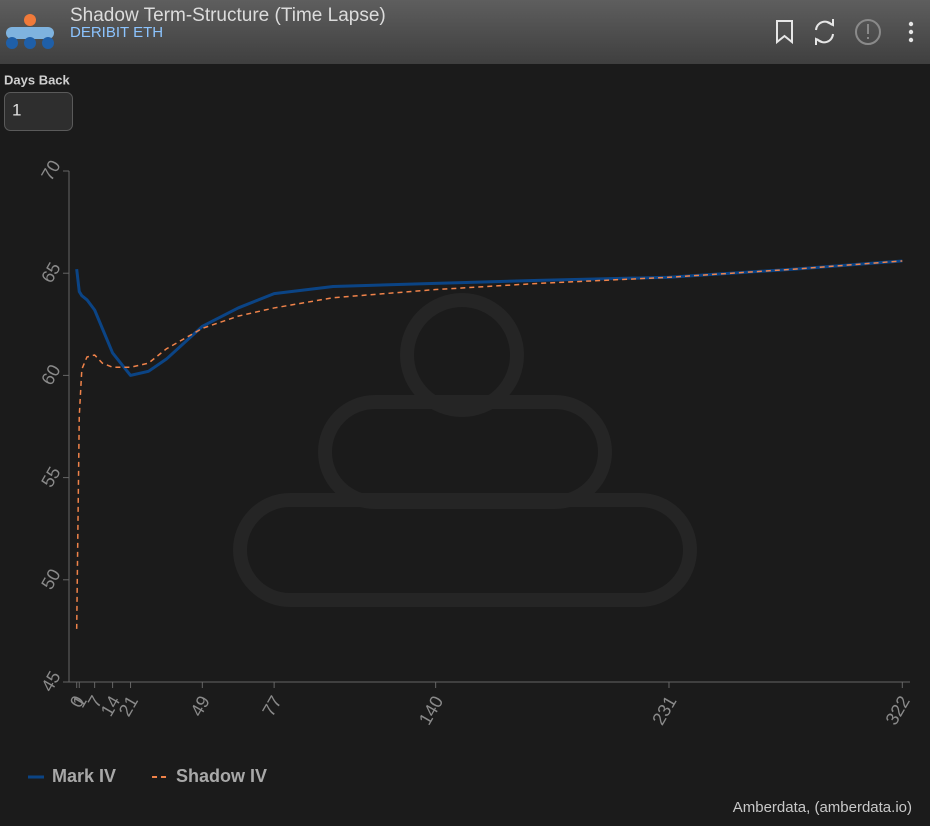  What do you see at coordinates (221, 776) in the screenshot?
I see `legend-label: Shadow IV` at bounding box center [221, 776].